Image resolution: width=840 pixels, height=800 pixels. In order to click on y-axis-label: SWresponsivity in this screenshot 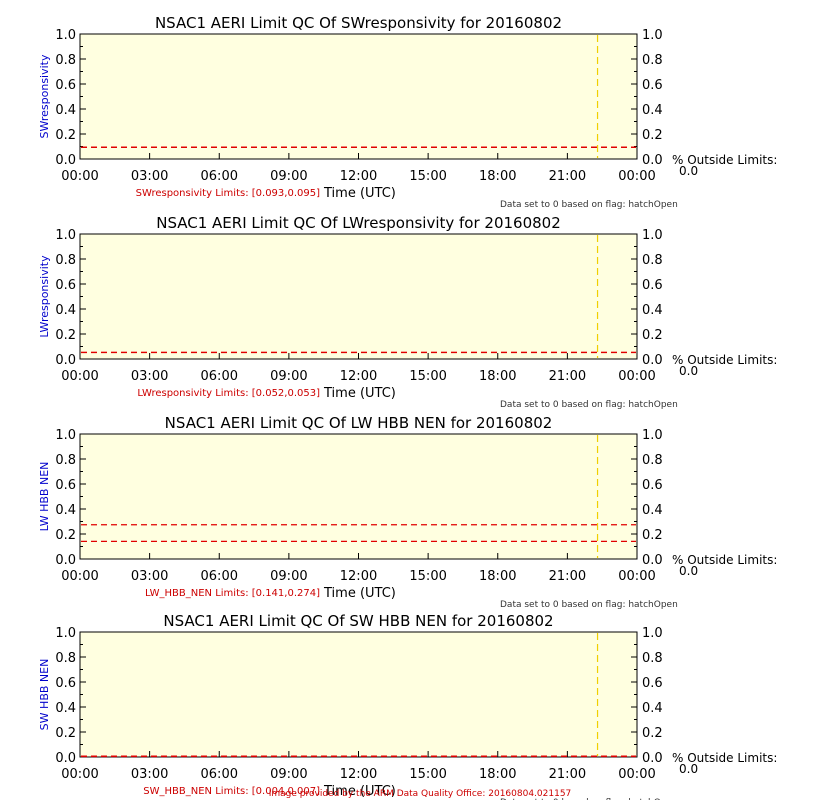, I will do `click(44, 96)`.